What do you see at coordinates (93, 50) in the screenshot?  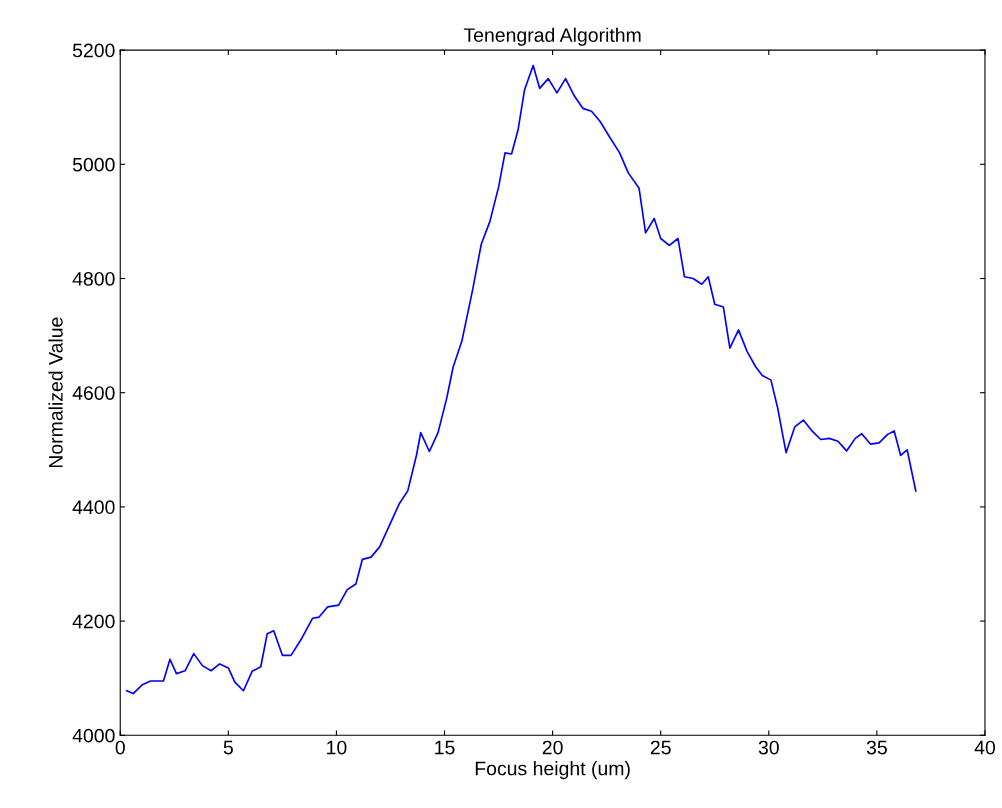 I see `y-tick-label: 5200` at bounding box center [93, 50].